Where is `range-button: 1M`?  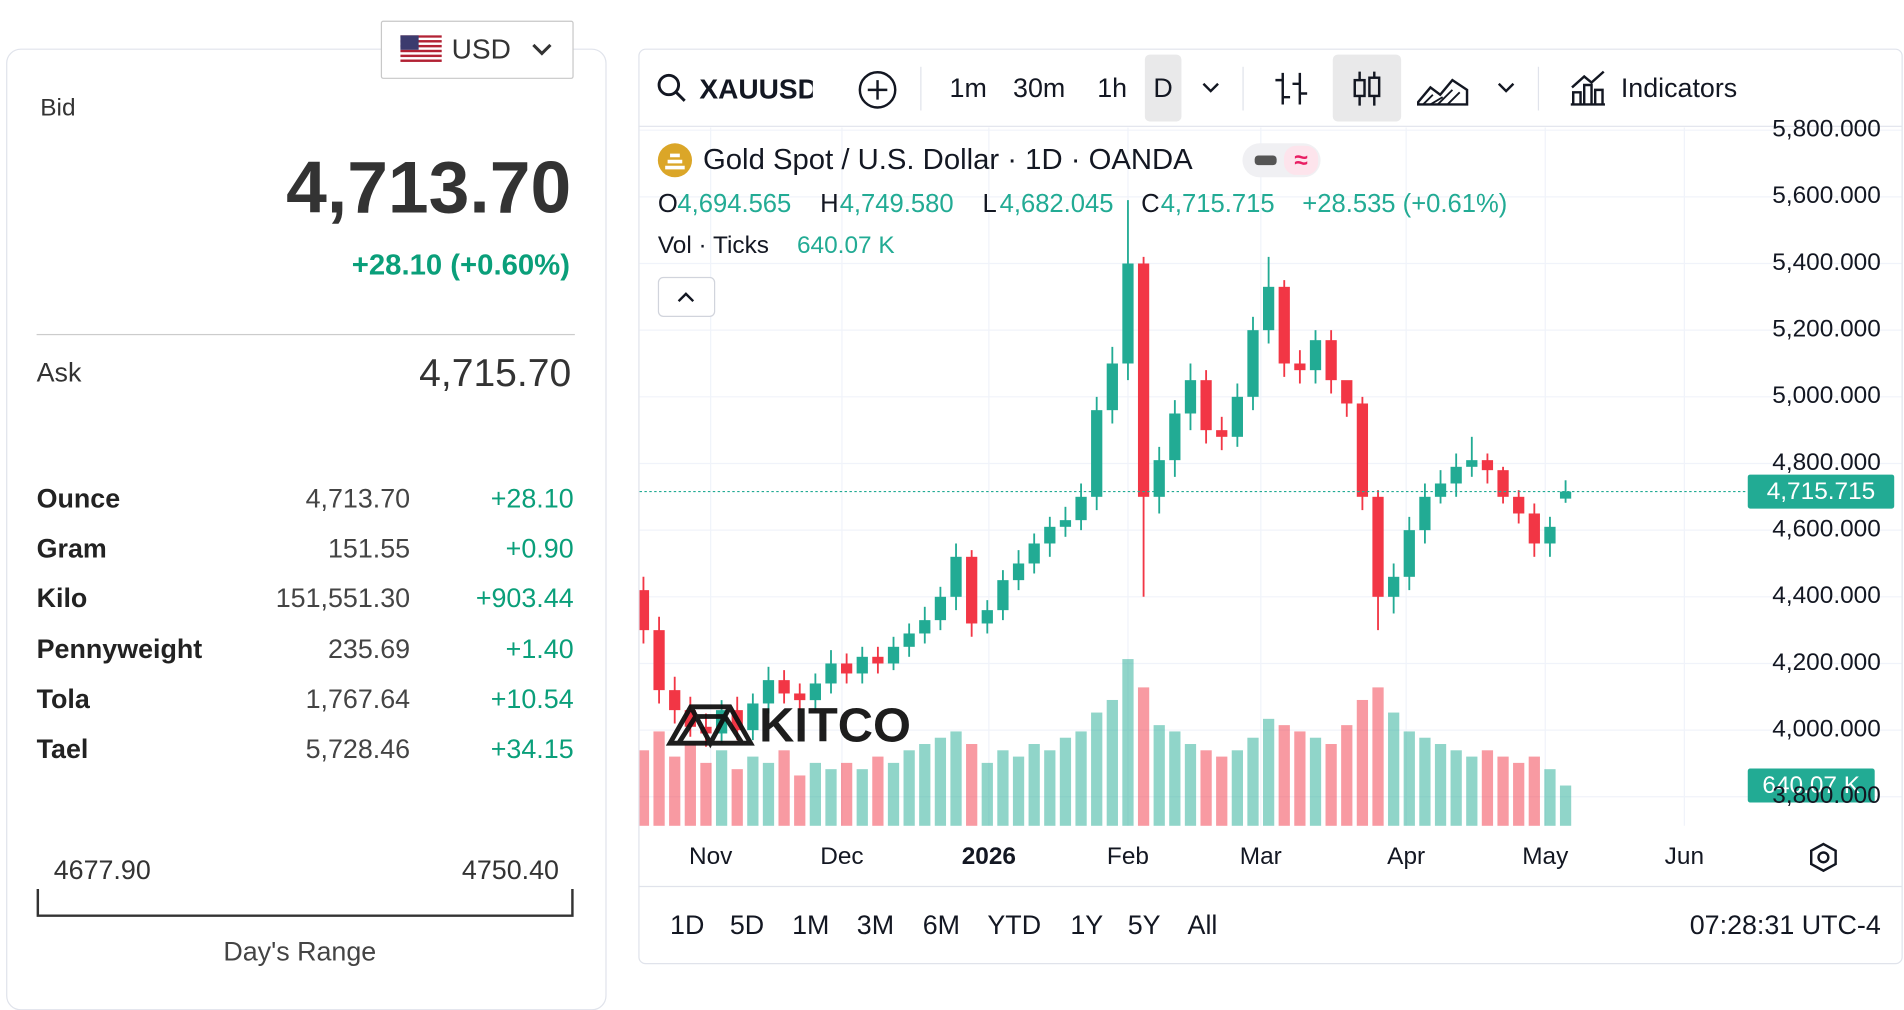 range-button: 1M is located at coordinates (811, 924).